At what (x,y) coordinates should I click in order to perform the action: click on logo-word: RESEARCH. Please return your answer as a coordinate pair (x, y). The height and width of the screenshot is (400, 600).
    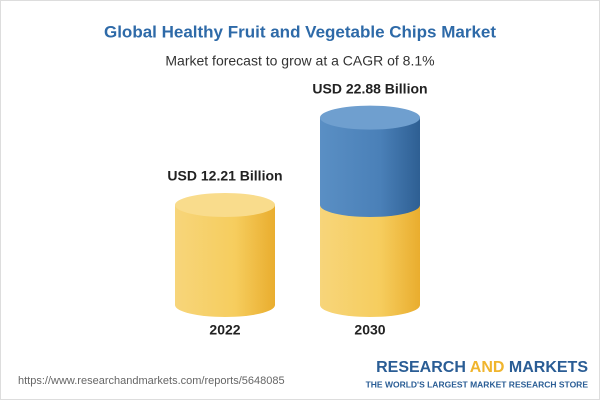
    Looking at the image, I should click on (421, 367).